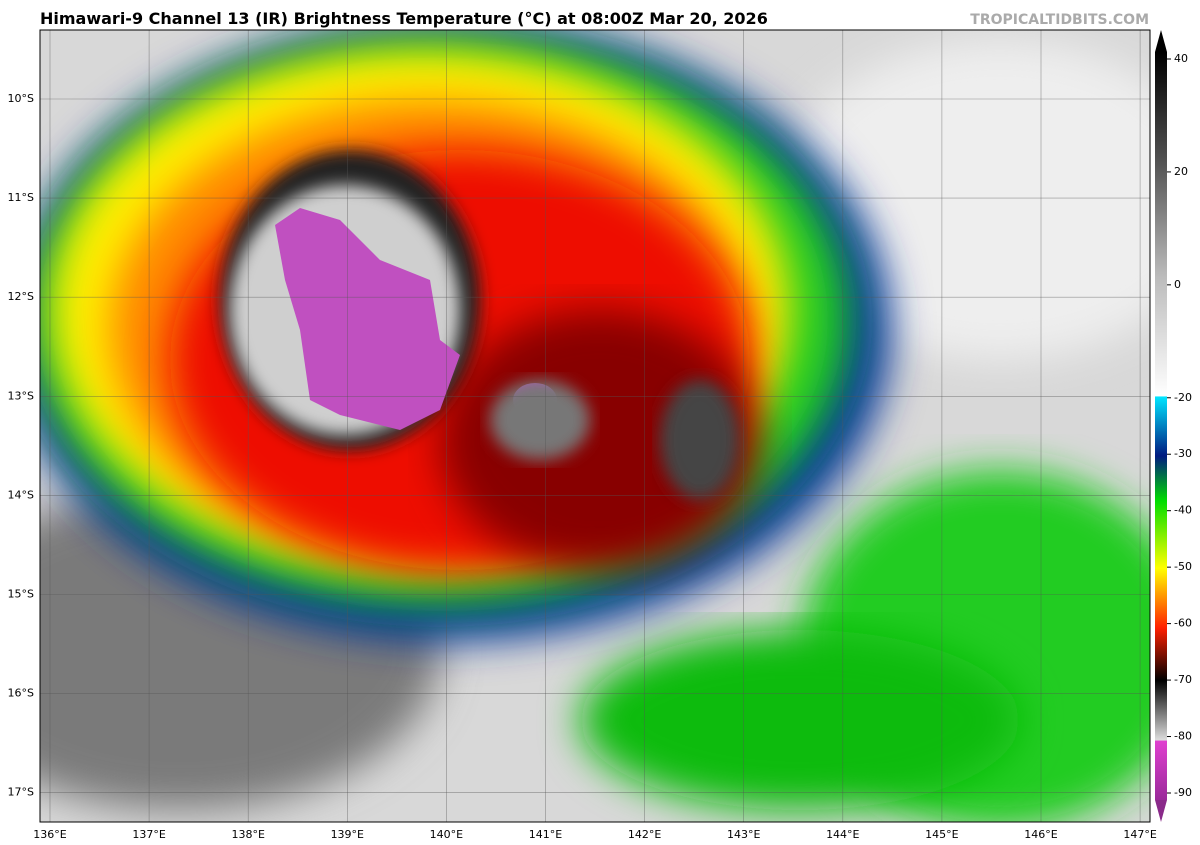  Describe the element at coordinates (347, 834) in the screenshot. I see `lon-label: 139°E` at that location.